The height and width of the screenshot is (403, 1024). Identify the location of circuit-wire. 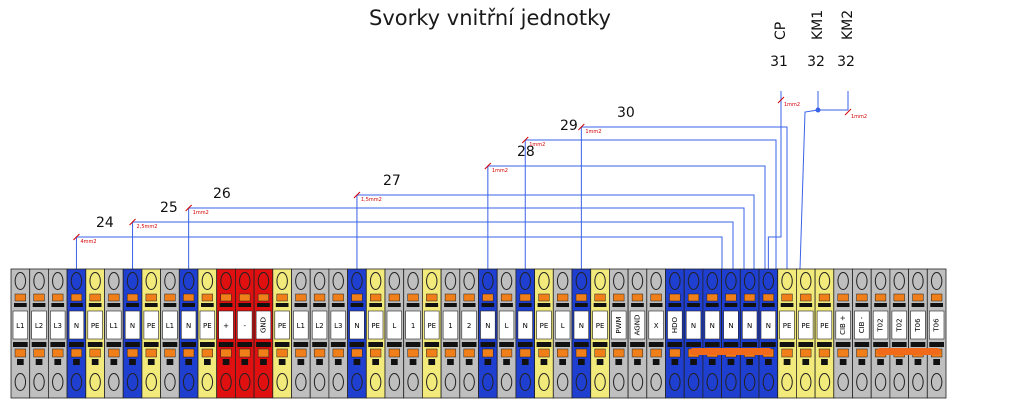
(433, 245).